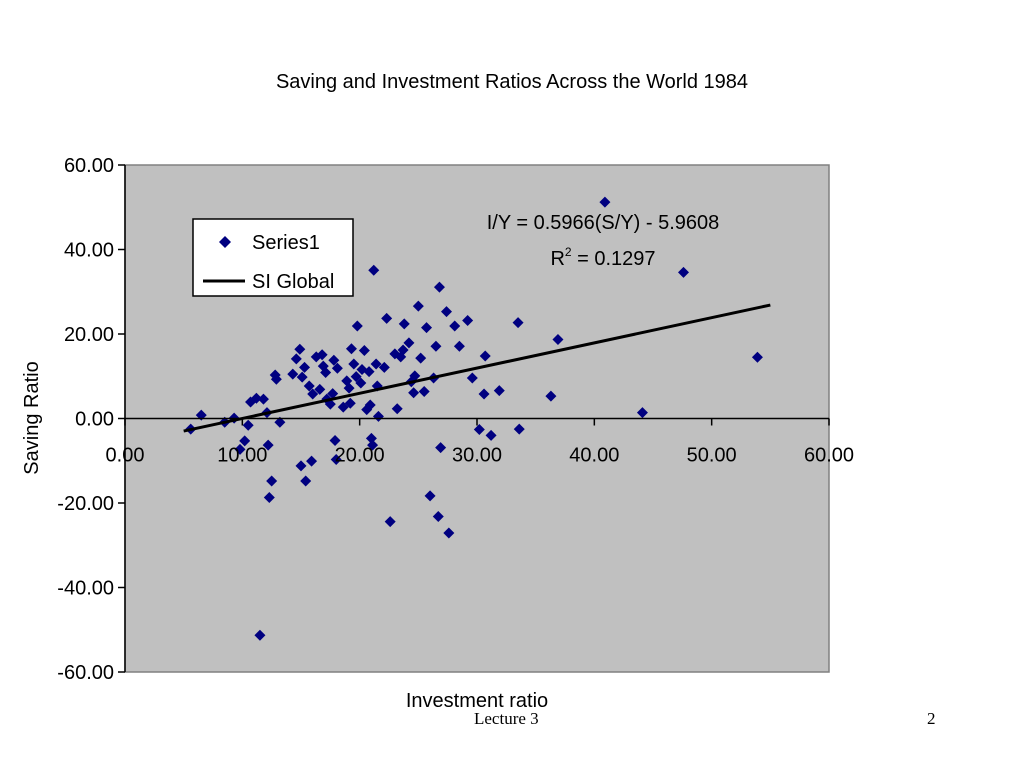  What do you see at coordinates (94, 420) in the screenshot?
I see `y-tick-label: 0.00` at bounding box center [94, 420].